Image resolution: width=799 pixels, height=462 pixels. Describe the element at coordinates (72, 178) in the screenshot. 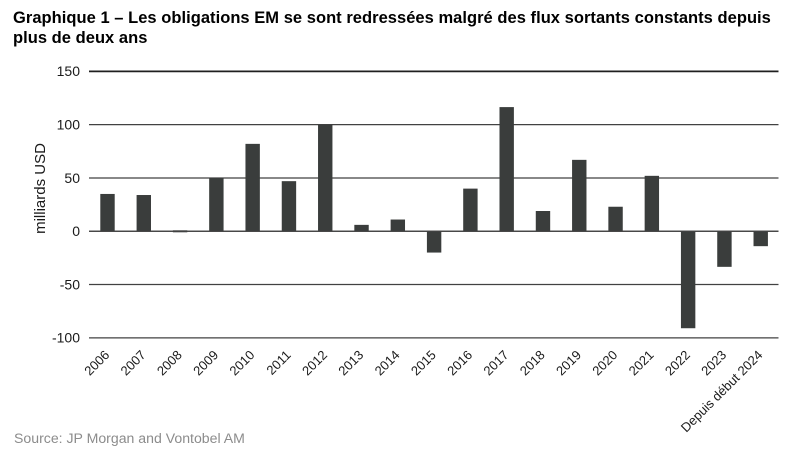

I see `svg-text: 50` at that location.